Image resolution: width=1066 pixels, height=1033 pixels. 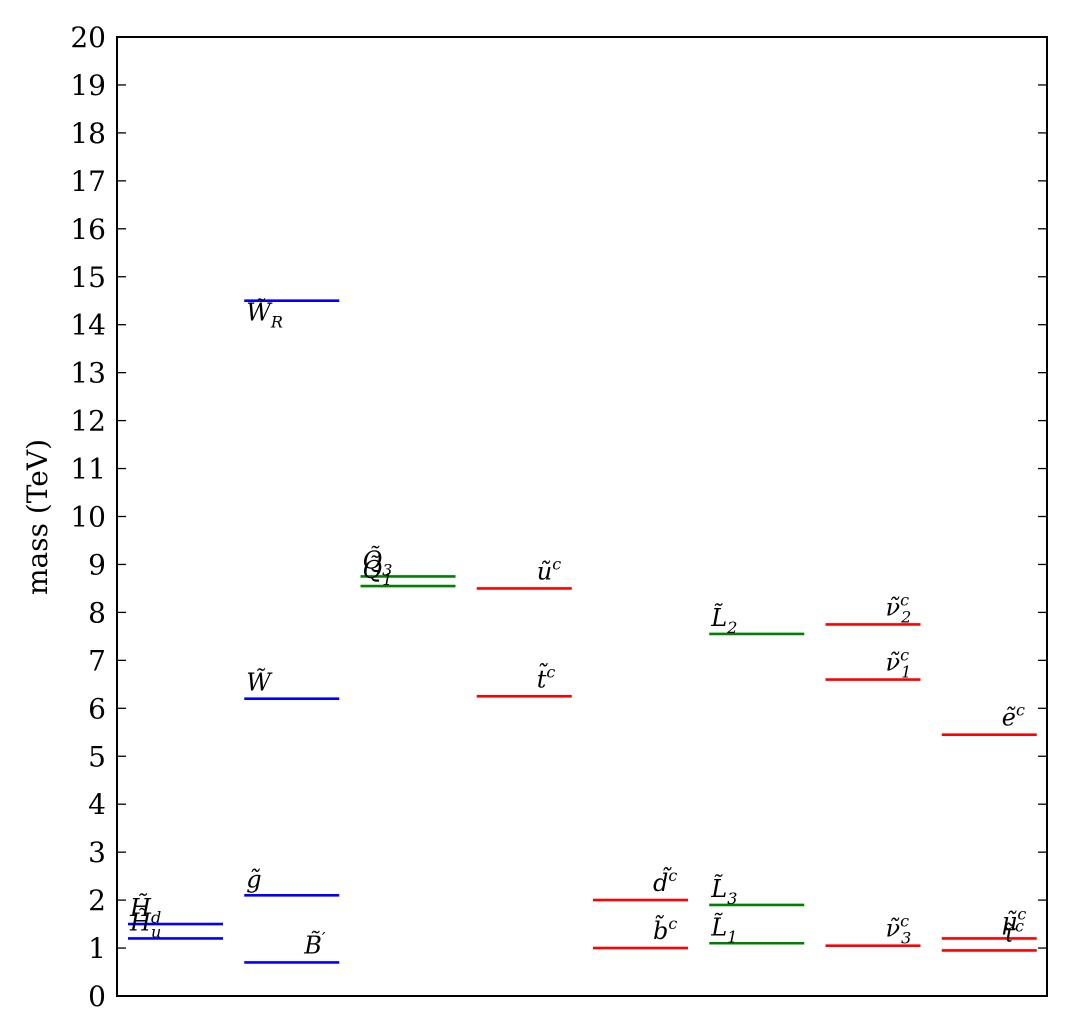 I want to click on mass-level-label: t̃c, so click(x=546, y=677).